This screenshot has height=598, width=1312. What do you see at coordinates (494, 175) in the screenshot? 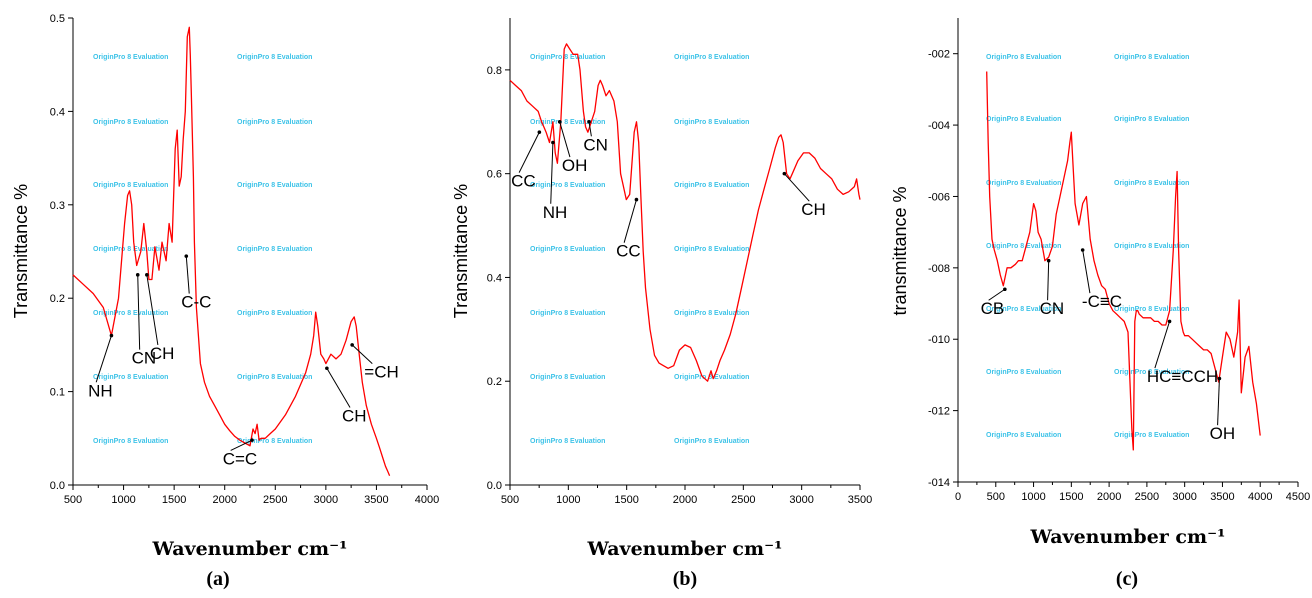
I see `y-tick-label: 0.6` at bounding box center [494, 175].